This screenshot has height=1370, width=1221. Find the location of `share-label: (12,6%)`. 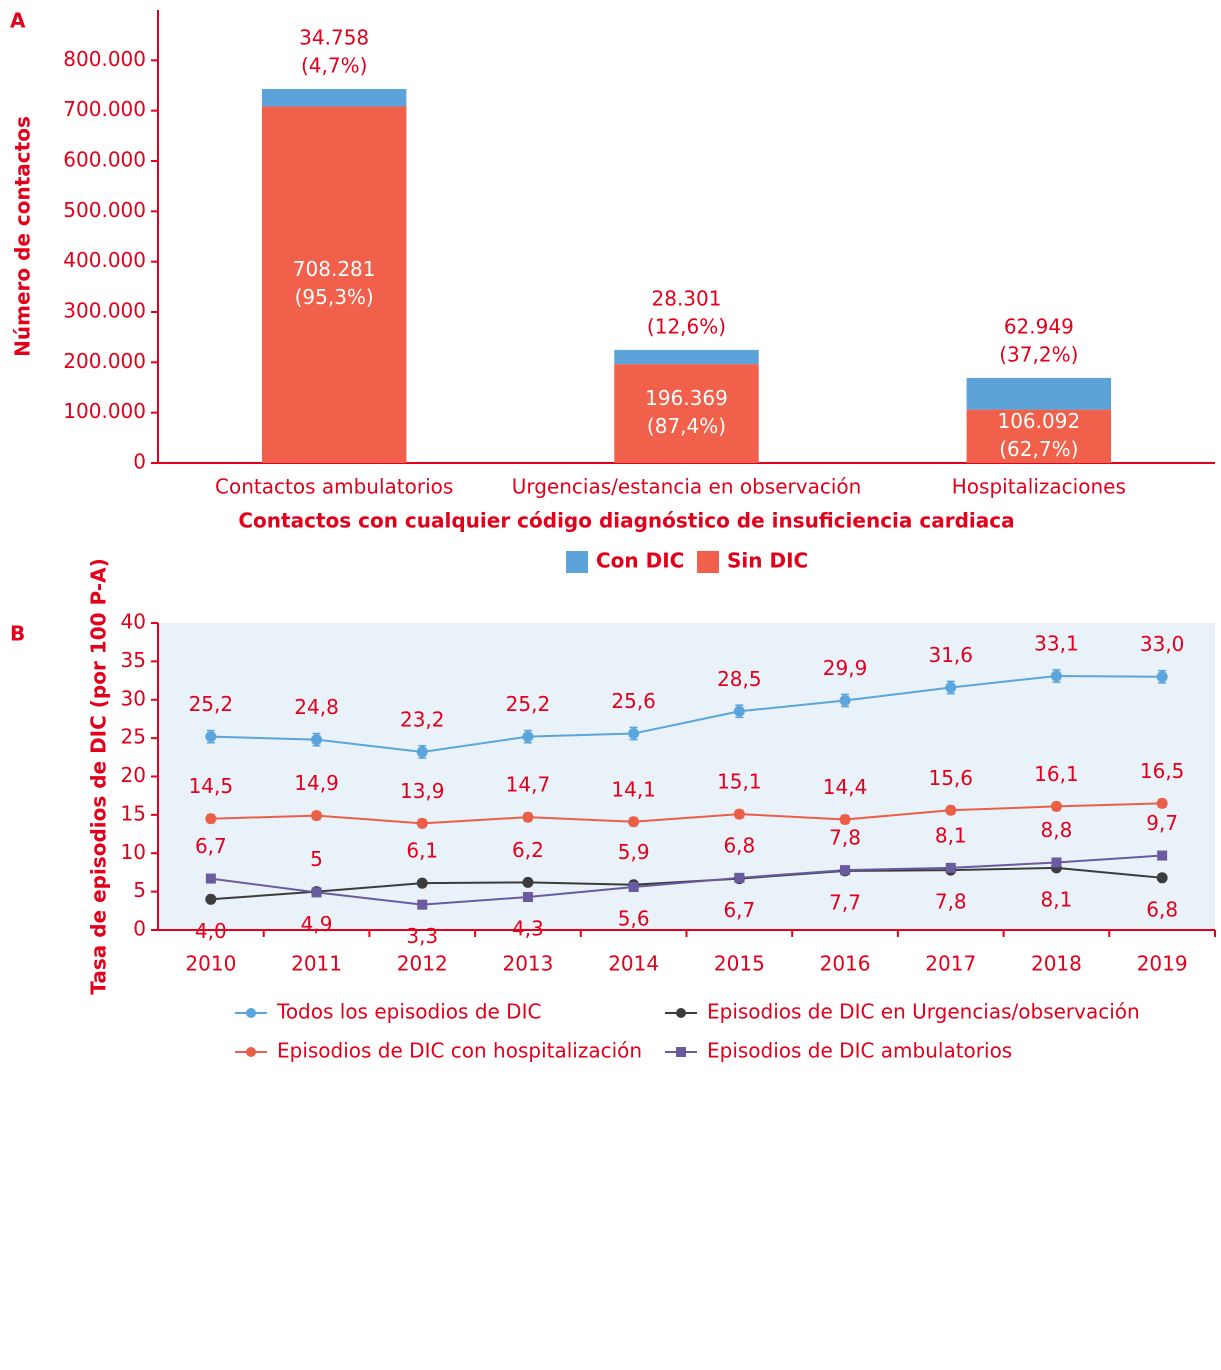

share-label: (12,6%) is located at coordinates (686, 326).